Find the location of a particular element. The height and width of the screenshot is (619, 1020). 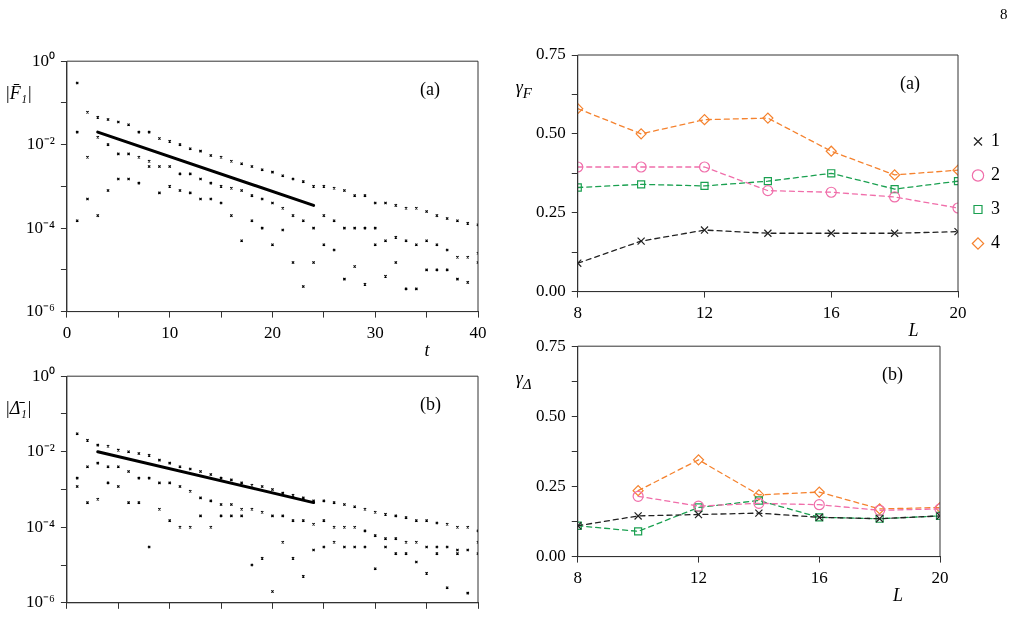

x-tick-label: 0 is located at coordinates (67, 333).